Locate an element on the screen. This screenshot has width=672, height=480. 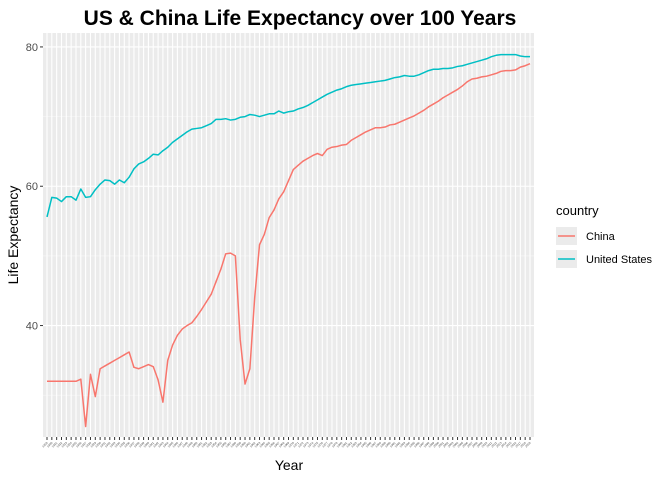
x-tick-label: 1946 is located at coordinates (176, 445).